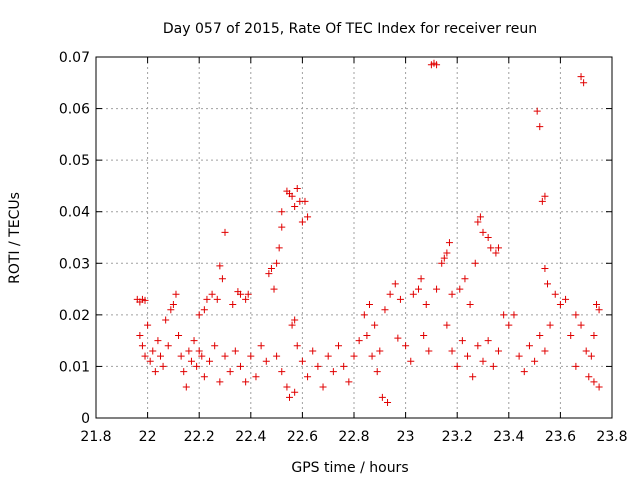 This screenshot has width=640, height=480. Describe the element at coordinates (95, 437) in the screenshot. I see `x-tick-label: 21.8` at that location.